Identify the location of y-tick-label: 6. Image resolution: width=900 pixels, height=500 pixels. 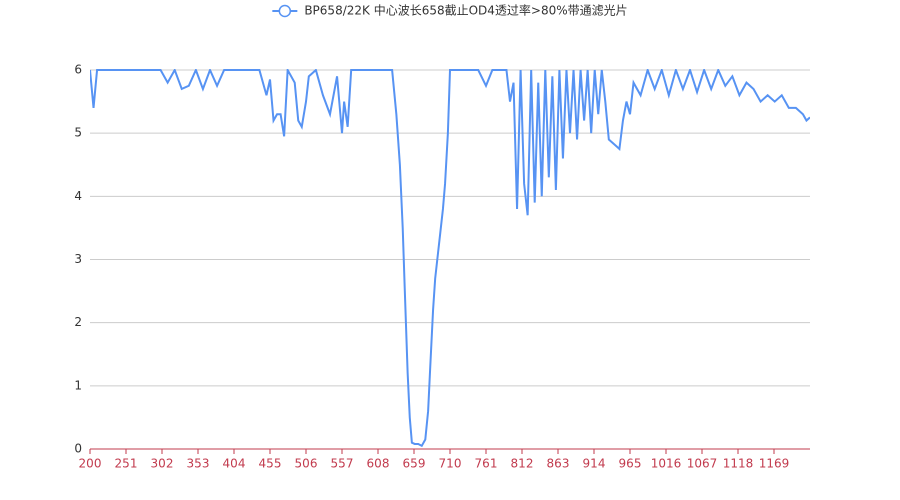
(78, 70).